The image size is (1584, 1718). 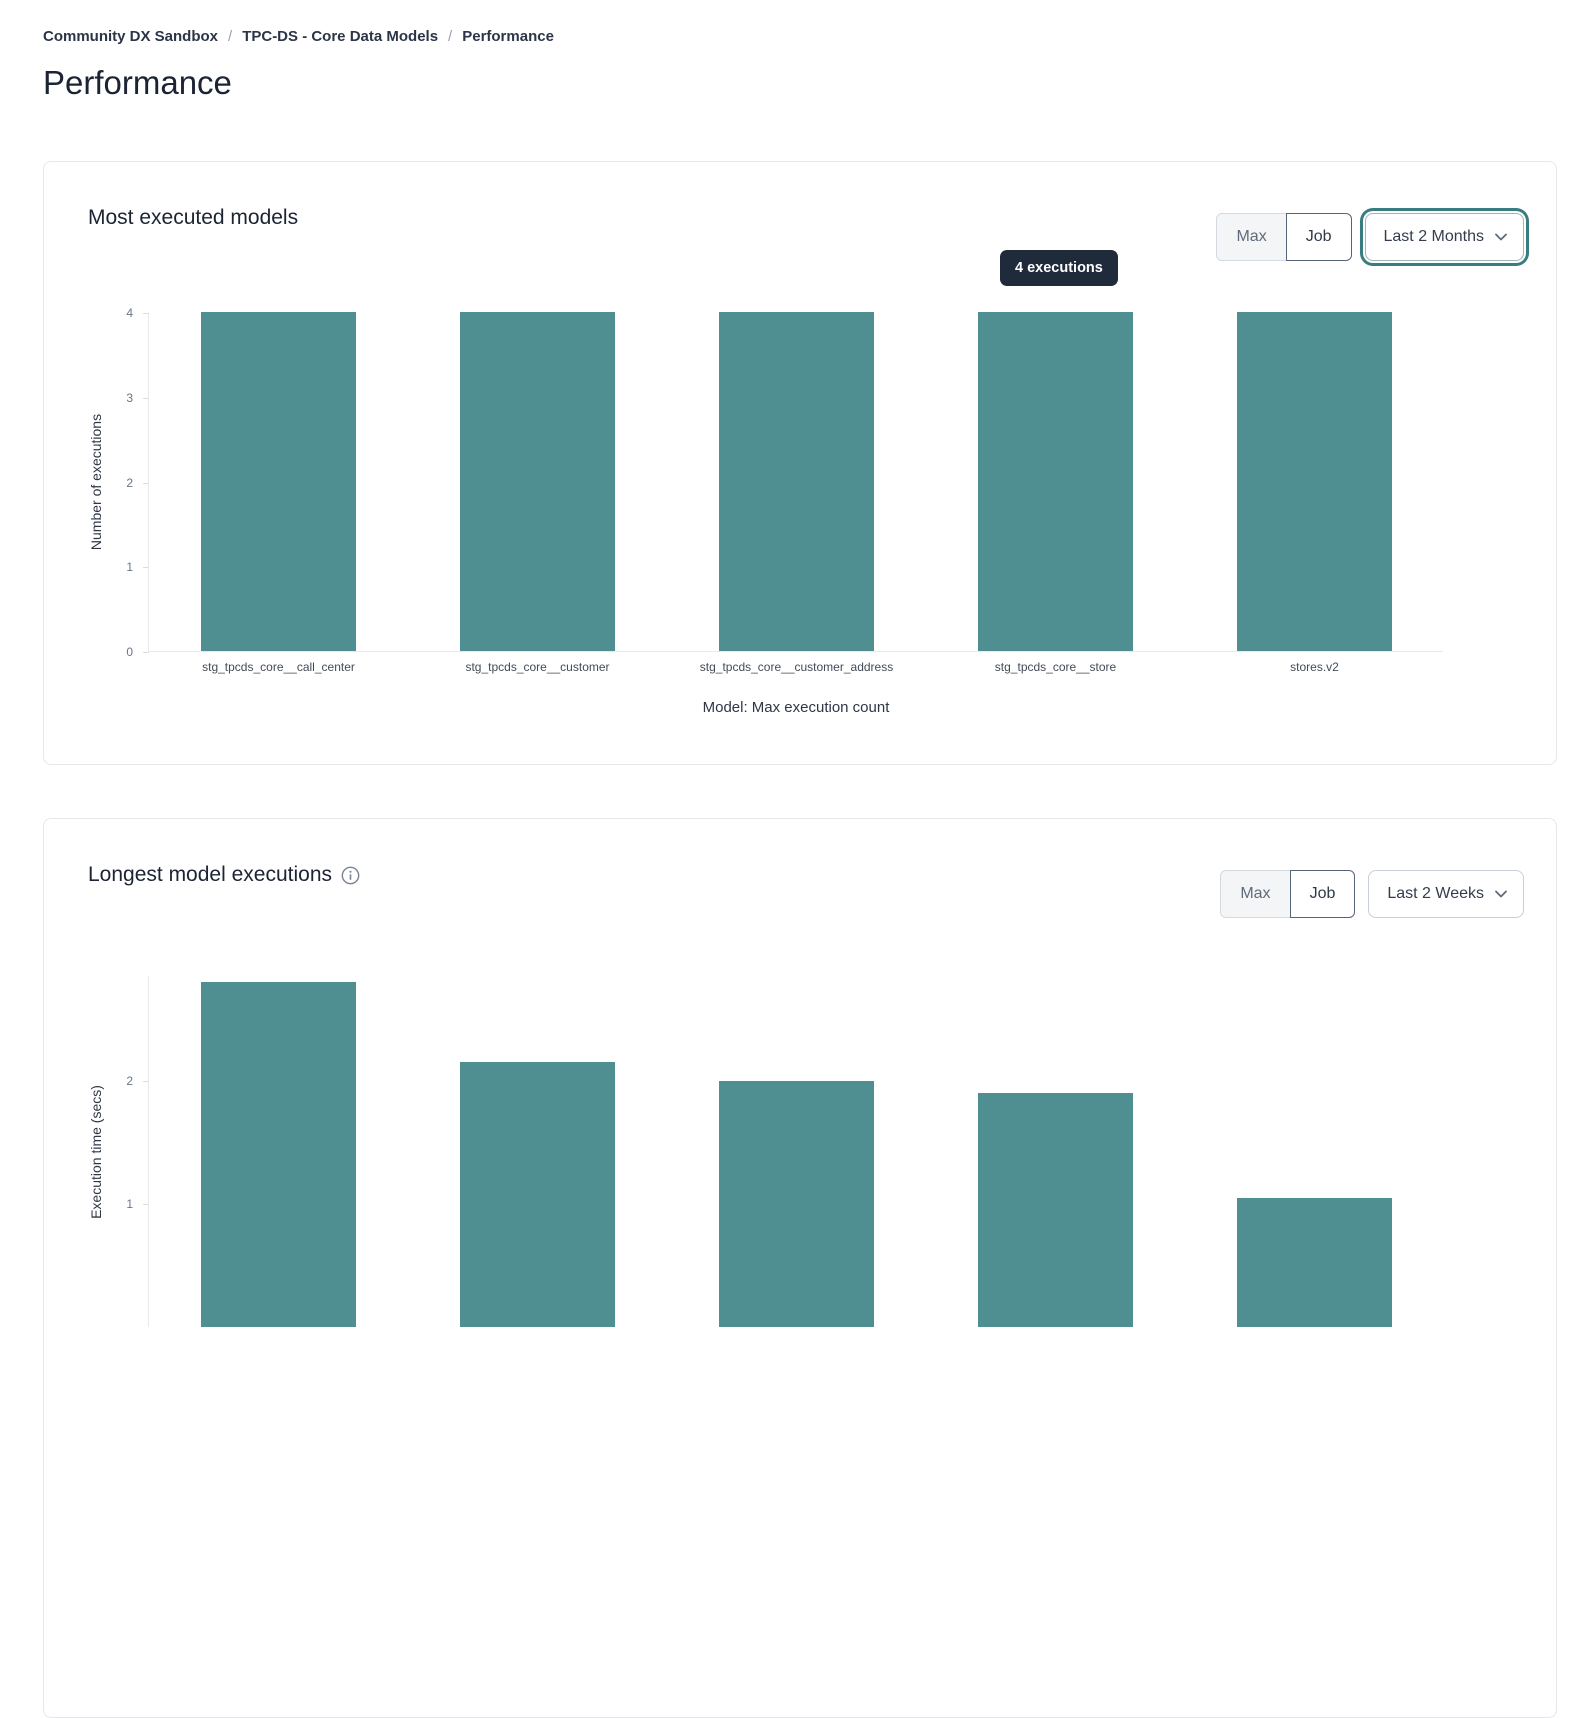 I want to click on x-axis-title: Model: Max execution count, so click(x=796, y=707).